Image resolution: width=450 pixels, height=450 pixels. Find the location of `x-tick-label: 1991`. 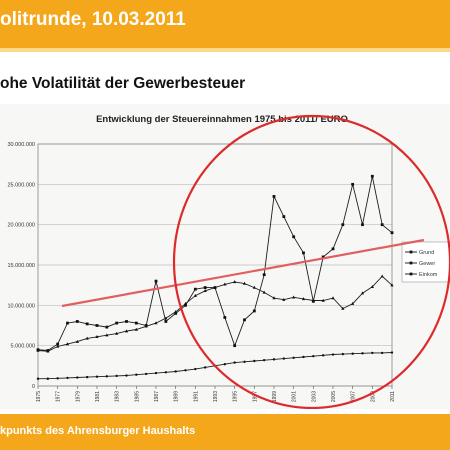

x-tick-label: 1991 is located at coordinates (196, 396).